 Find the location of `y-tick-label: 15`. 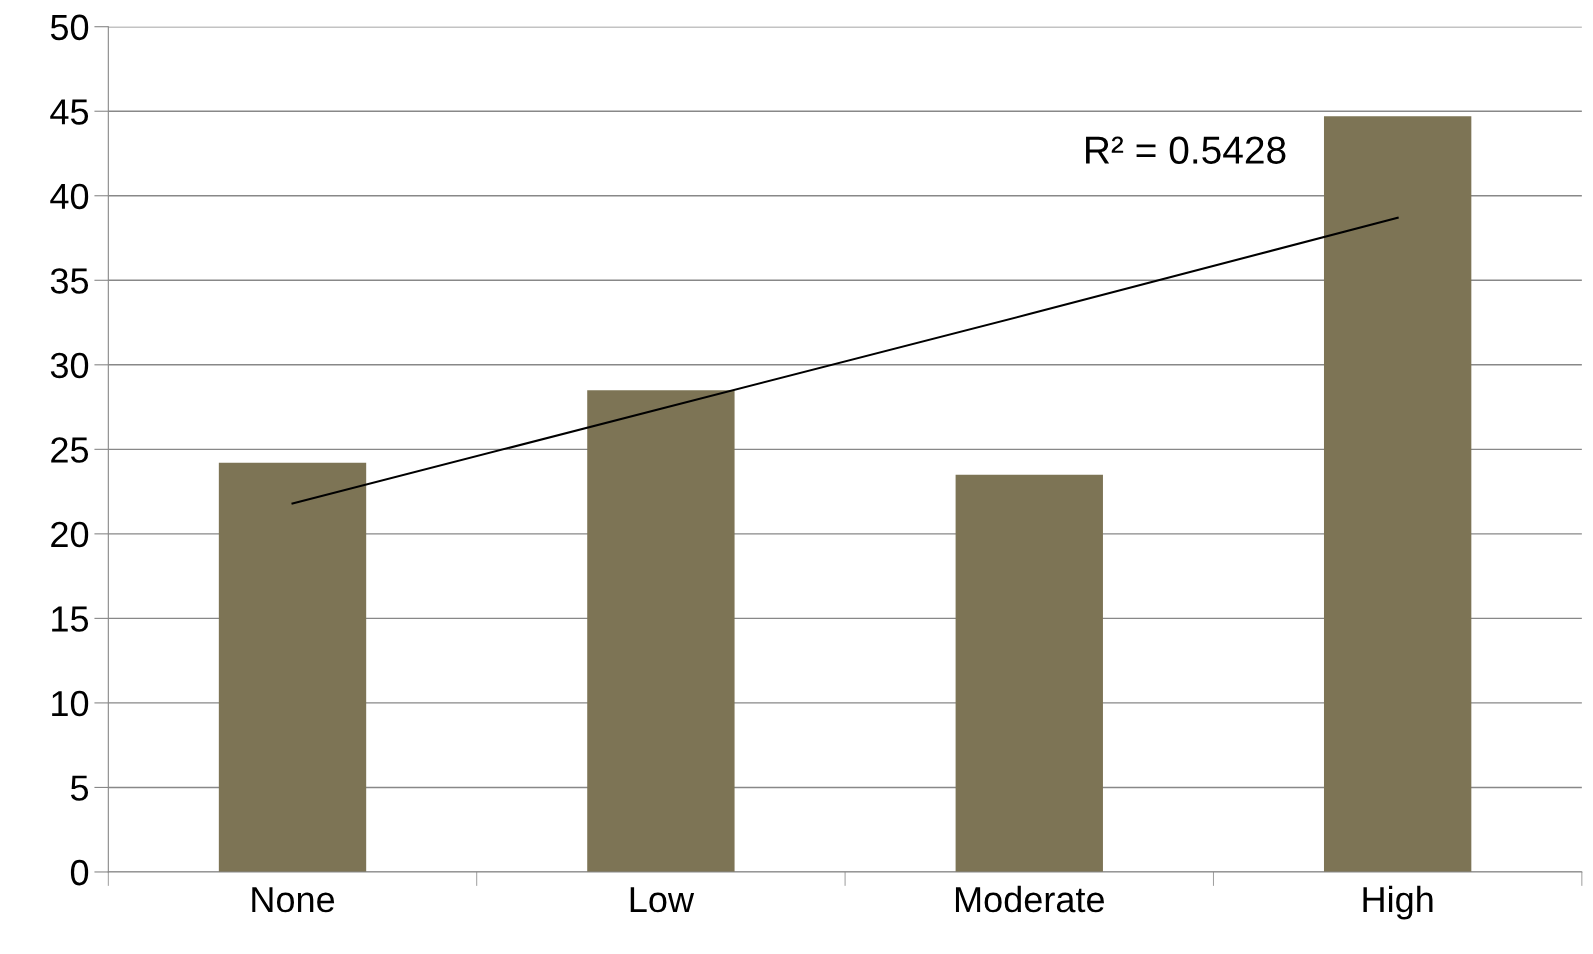

y-tick-label: 15 is located at coordinates (70, 619).